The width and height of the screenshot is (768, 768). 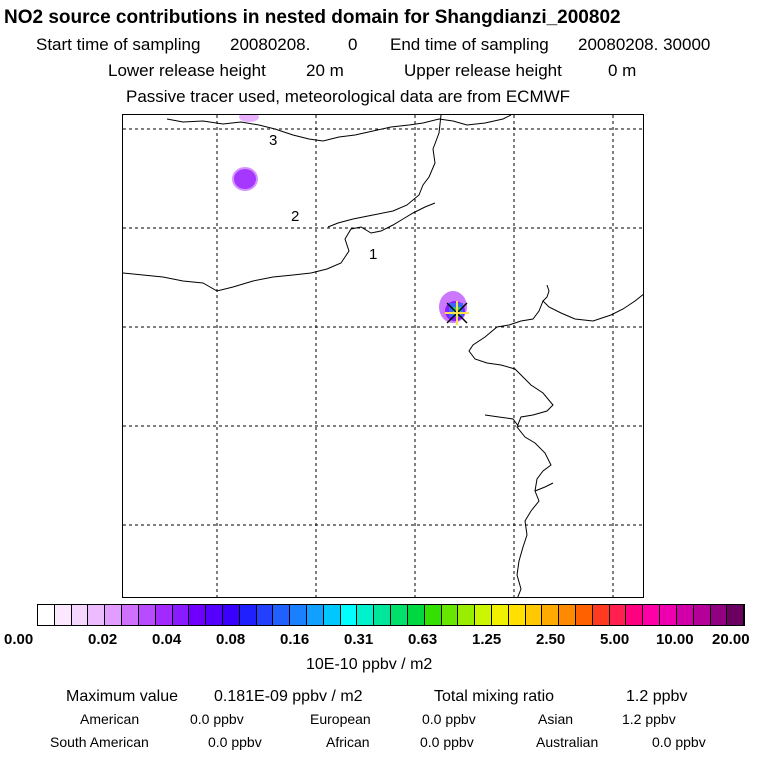 I want to click on region-value-european: 0.0 ppbv, so click(x=449, y=719).